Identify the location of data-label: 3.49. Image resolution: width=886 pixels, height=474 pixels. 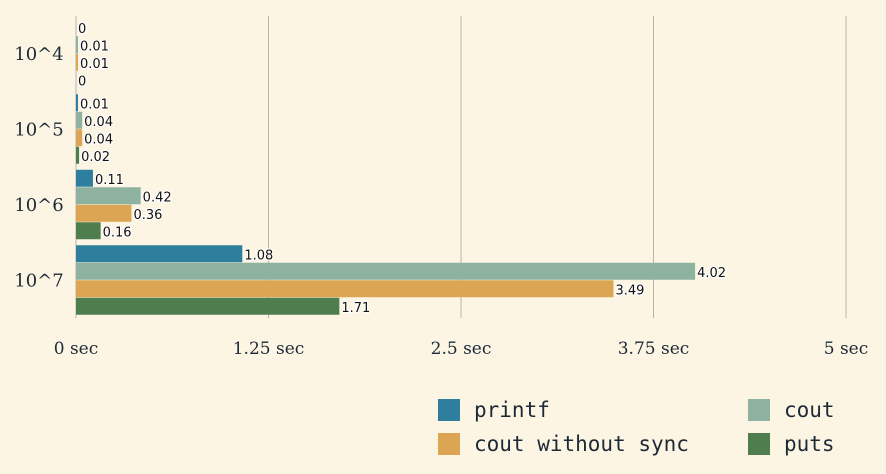
(629, 290).